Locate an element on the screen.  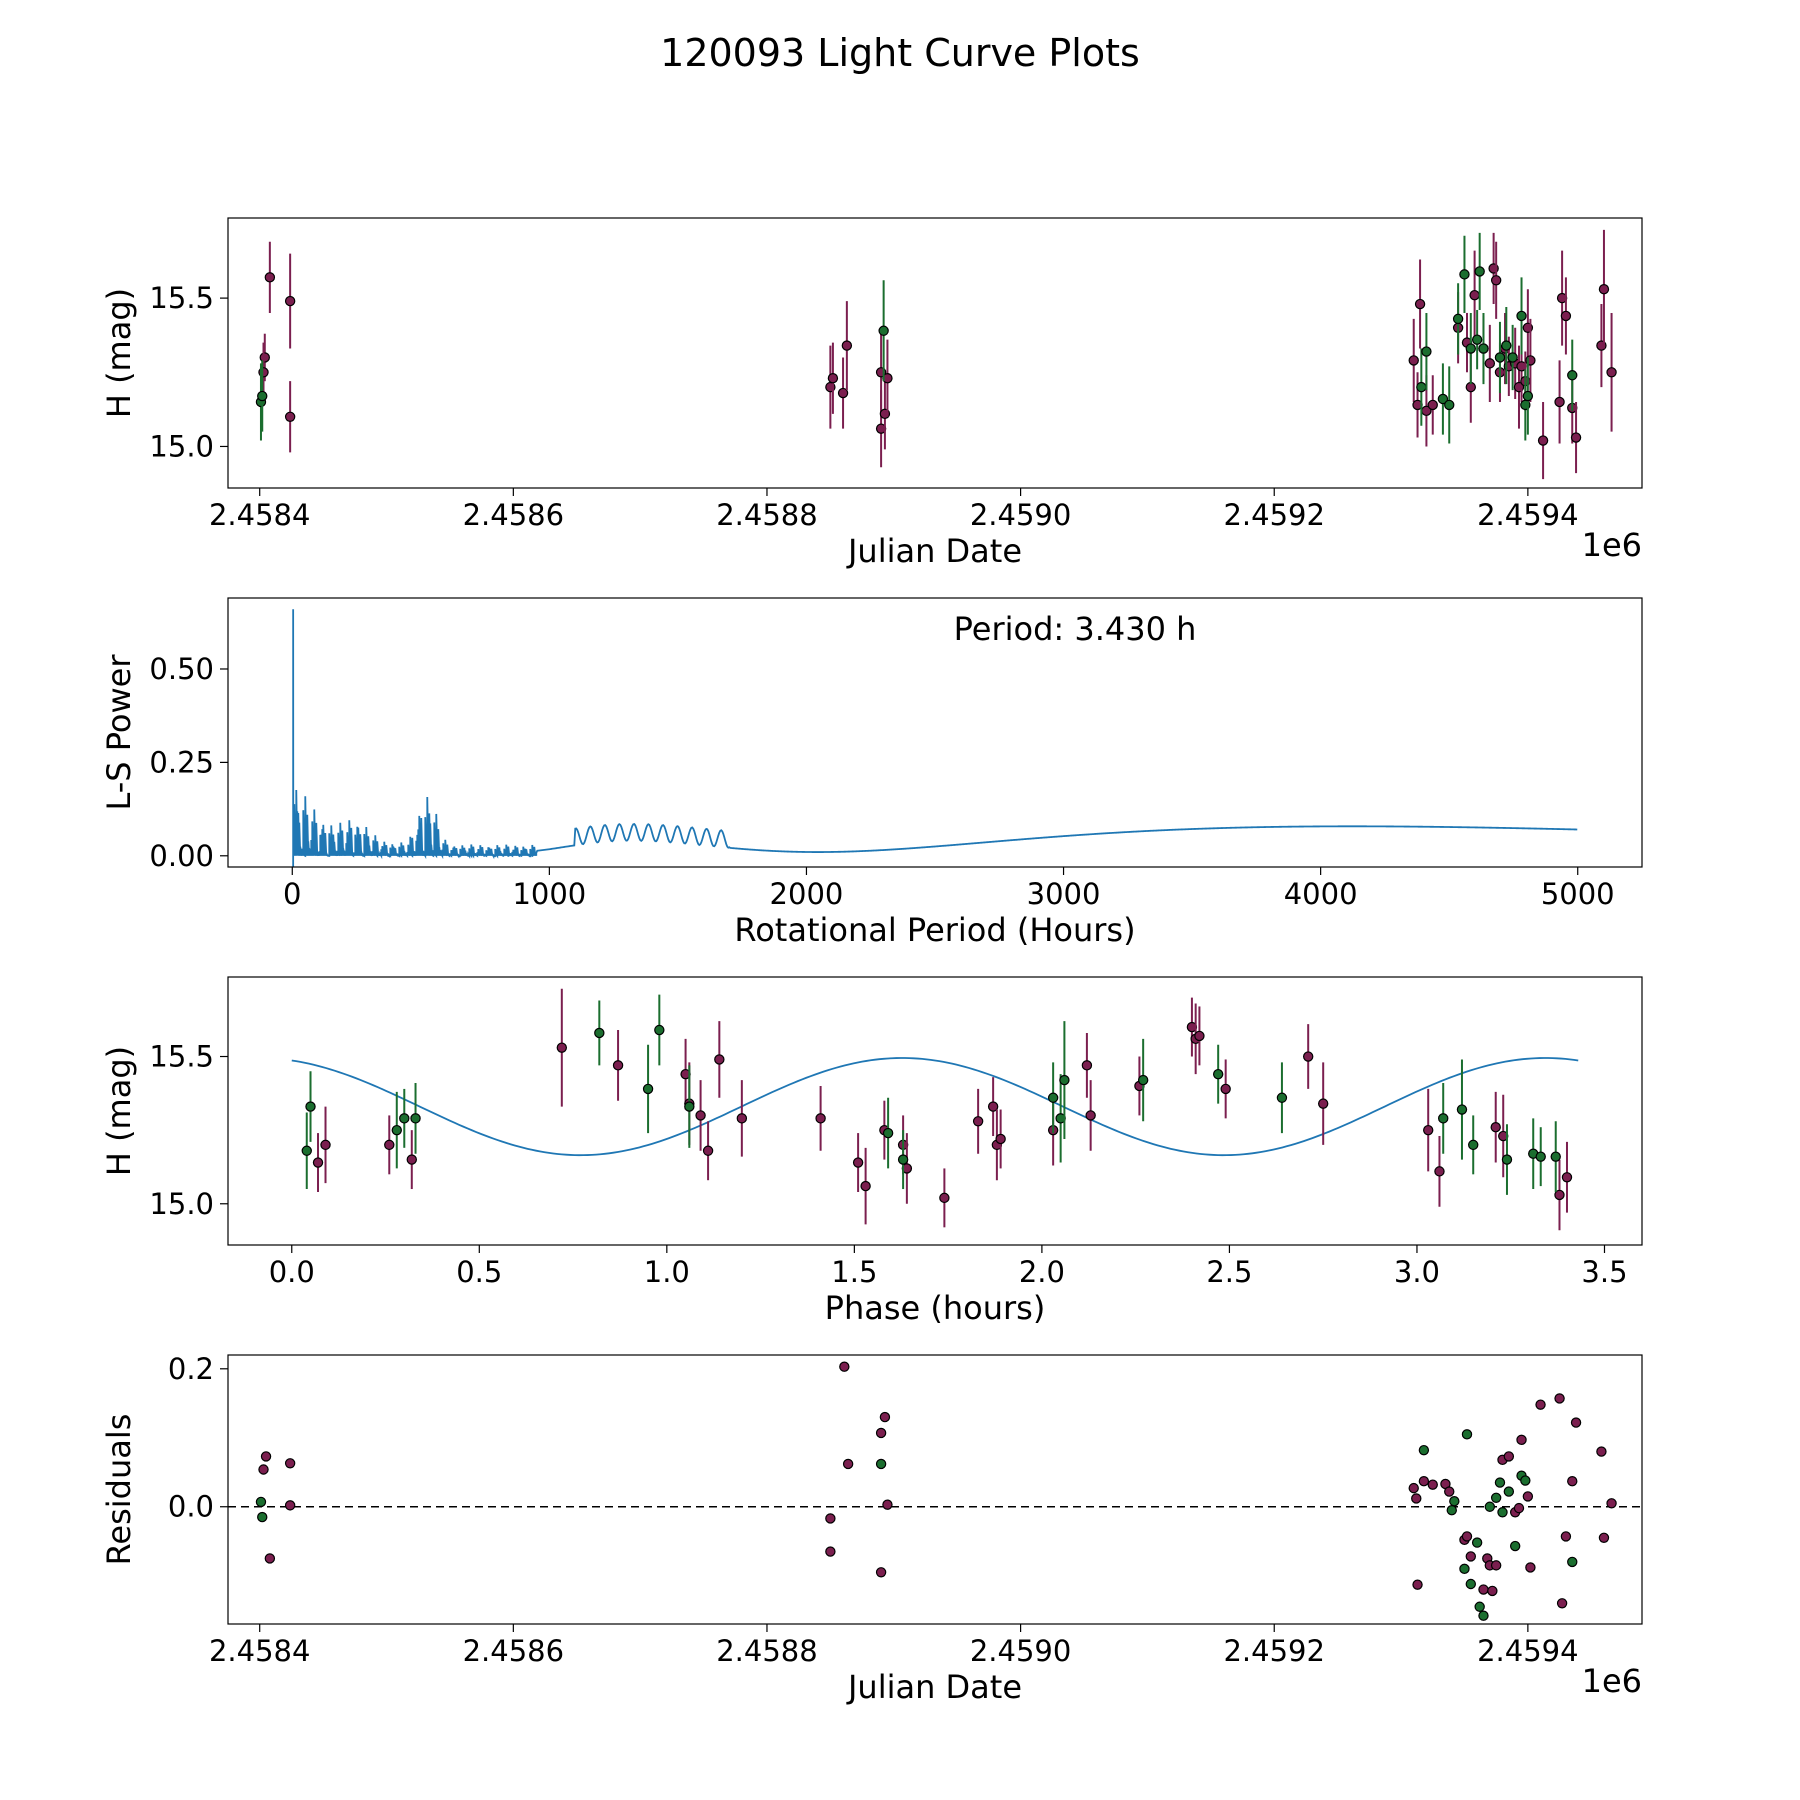
phase-folded-plot-area is located at coordinates (935, 1109).